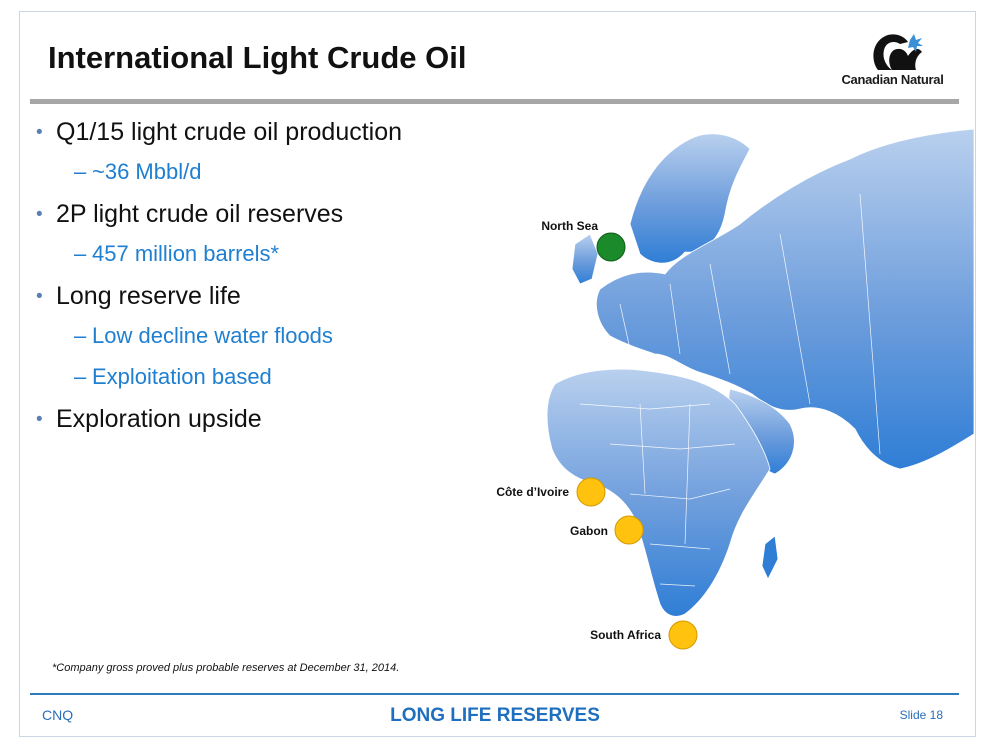 This screenshot has width=990, height=748. Describe the element at coordinates (257, 57) in the screenshot. I see `slide-title: International Light Crude Oil` at that location.